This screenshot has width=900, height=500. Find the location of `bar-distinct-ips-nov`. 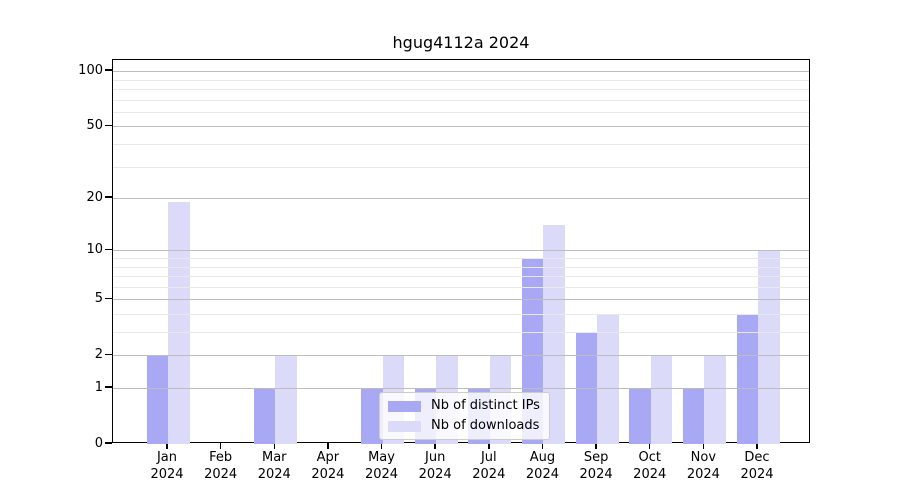

bar-distinct-ips-nov is located at coordinates (693, 416).